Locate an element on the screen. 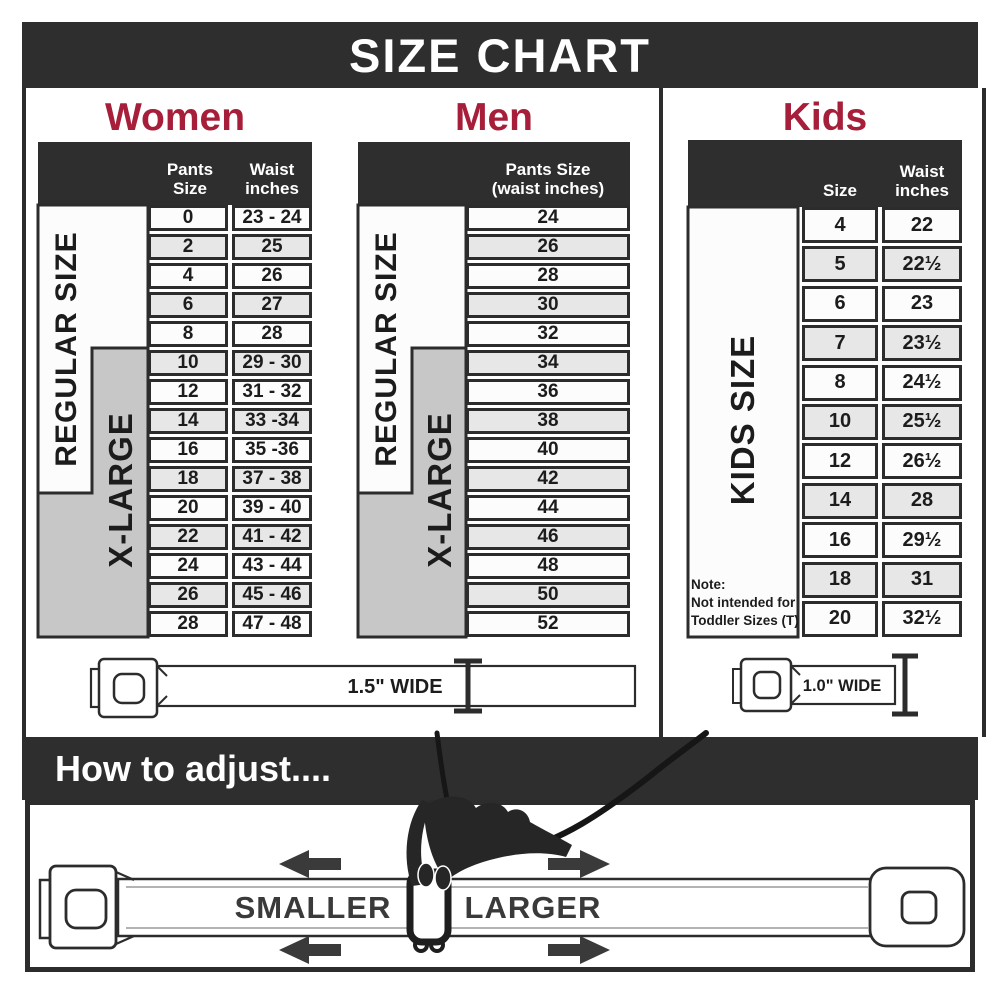 This screenshot has height=1000, width=1000. kids-buckle-slot is located at coordinates (767, 685).